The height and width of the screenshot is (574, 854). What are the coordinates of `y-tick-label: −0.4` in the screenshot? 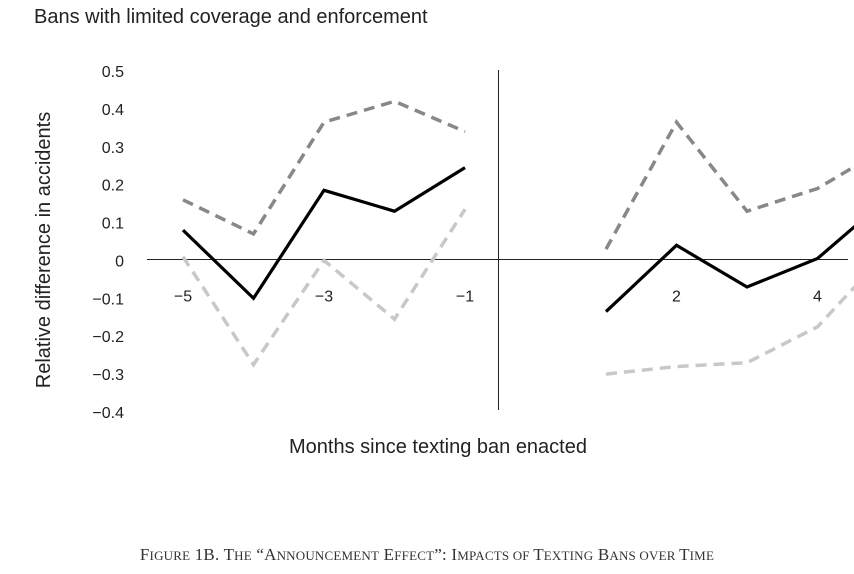 It's located at (108, 413).